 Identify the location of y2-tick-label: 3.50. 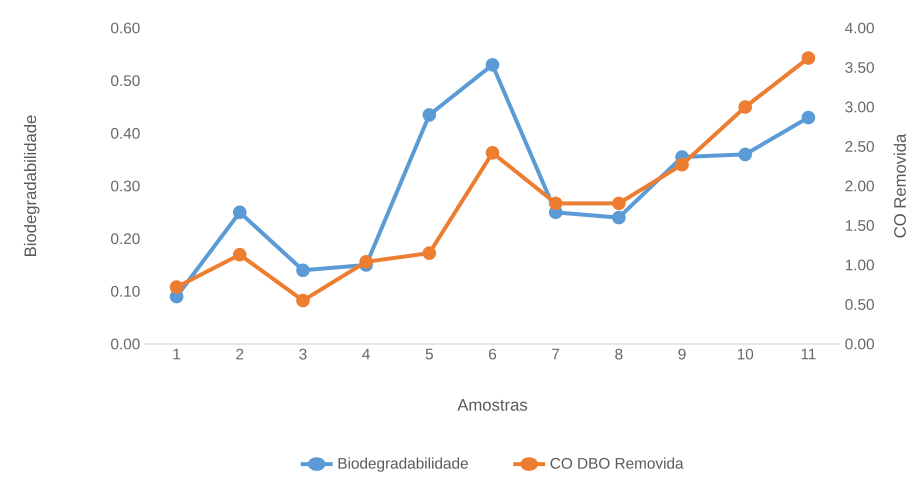
(859, 67).